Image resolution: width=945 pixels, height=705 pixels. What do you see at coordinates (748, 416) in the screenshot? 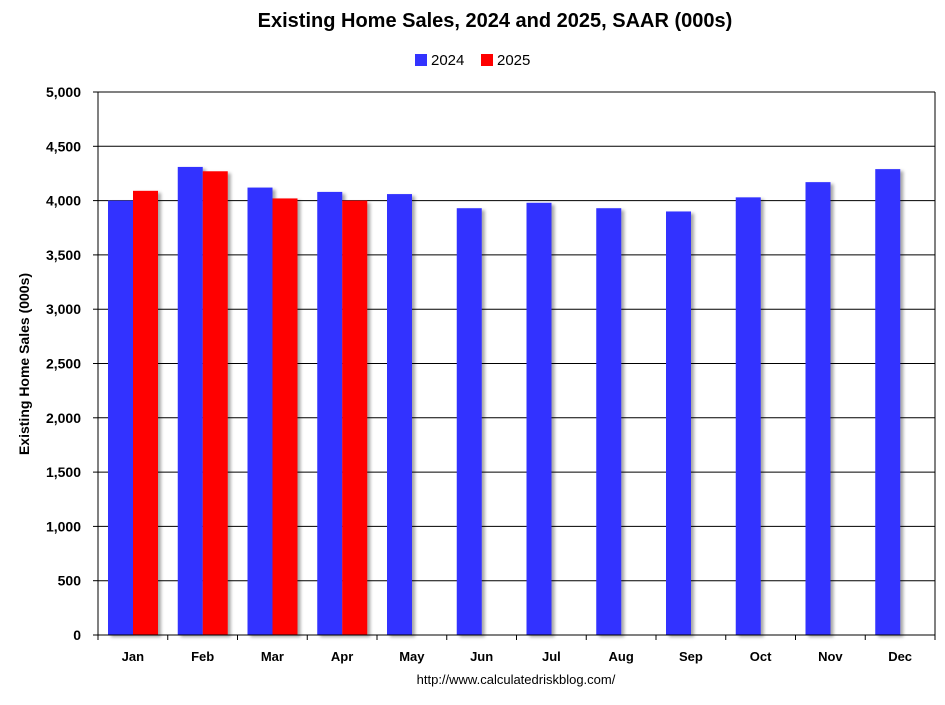
I see `bar-2024-oct` at bounding box center [748, 416].